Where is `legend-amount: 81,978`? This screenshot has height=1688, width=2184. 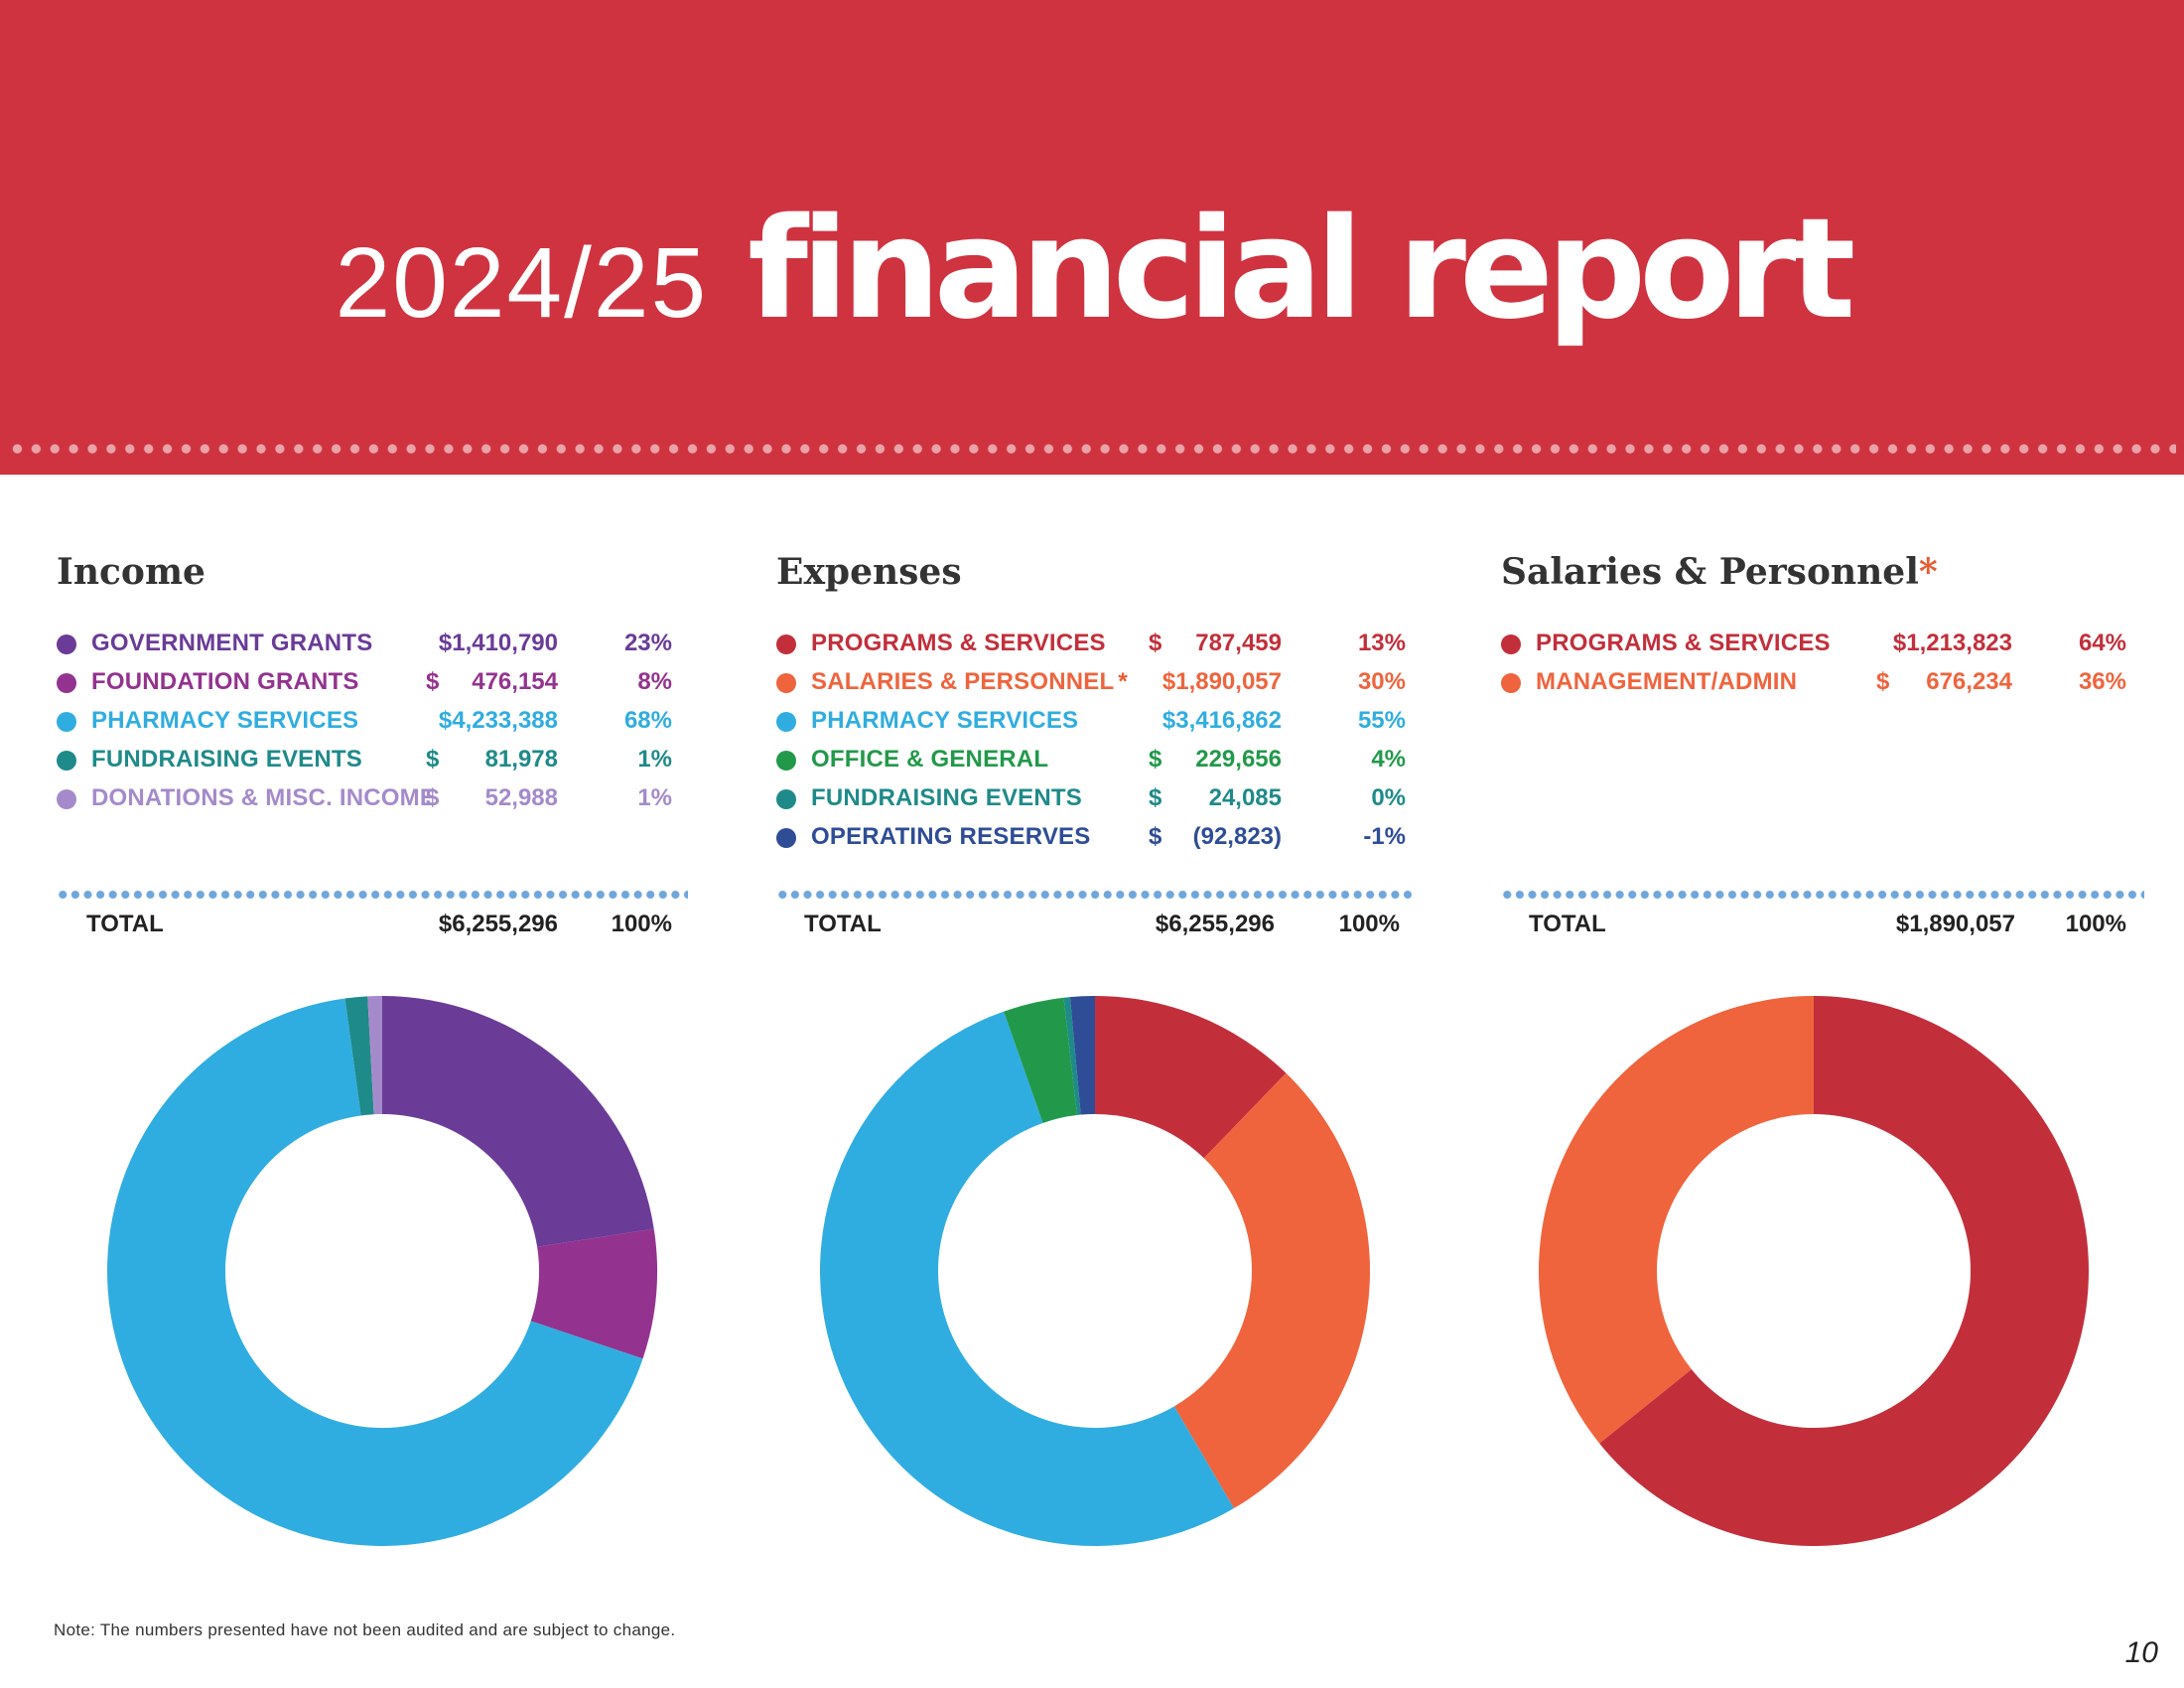
legend-amount: 81,978 is located at coordinates (521, 759).